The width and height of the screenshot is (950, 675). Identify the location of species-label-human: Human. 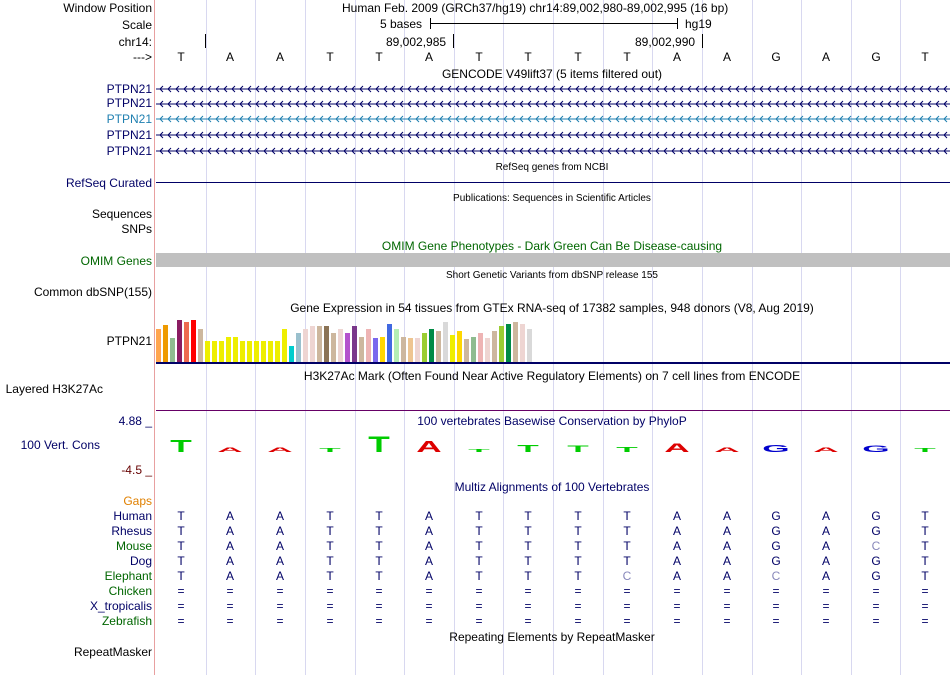
(132, 516).